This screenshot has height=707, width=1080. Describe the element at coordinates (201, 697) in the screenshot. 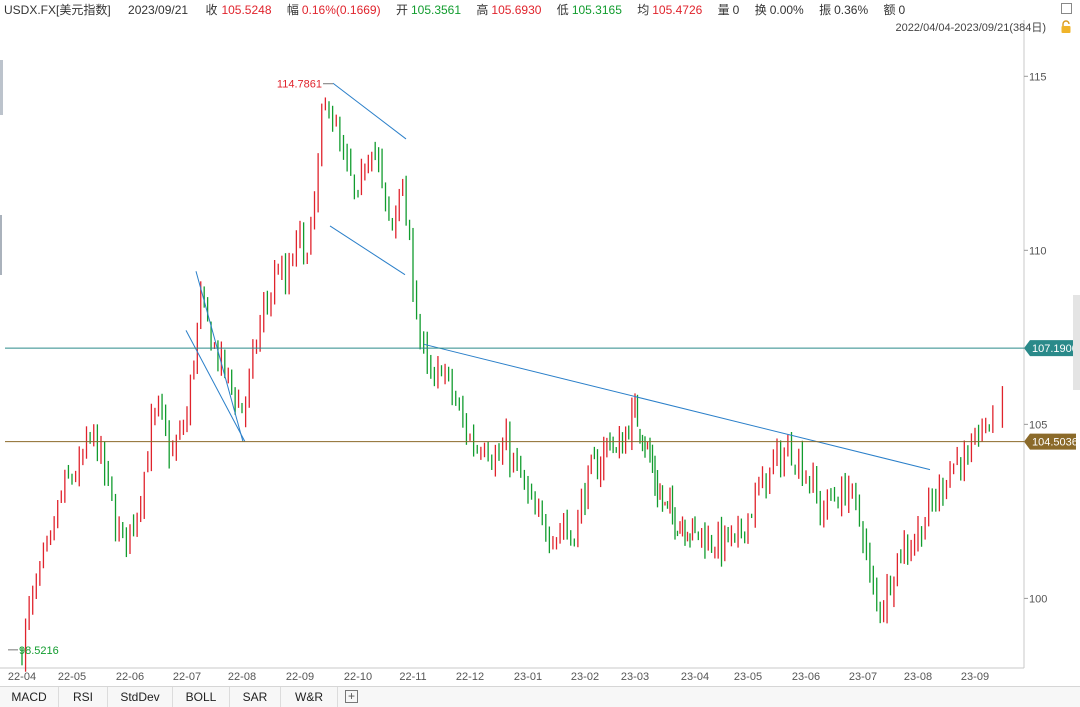

I see `tab-boll: BOLL` at that location.